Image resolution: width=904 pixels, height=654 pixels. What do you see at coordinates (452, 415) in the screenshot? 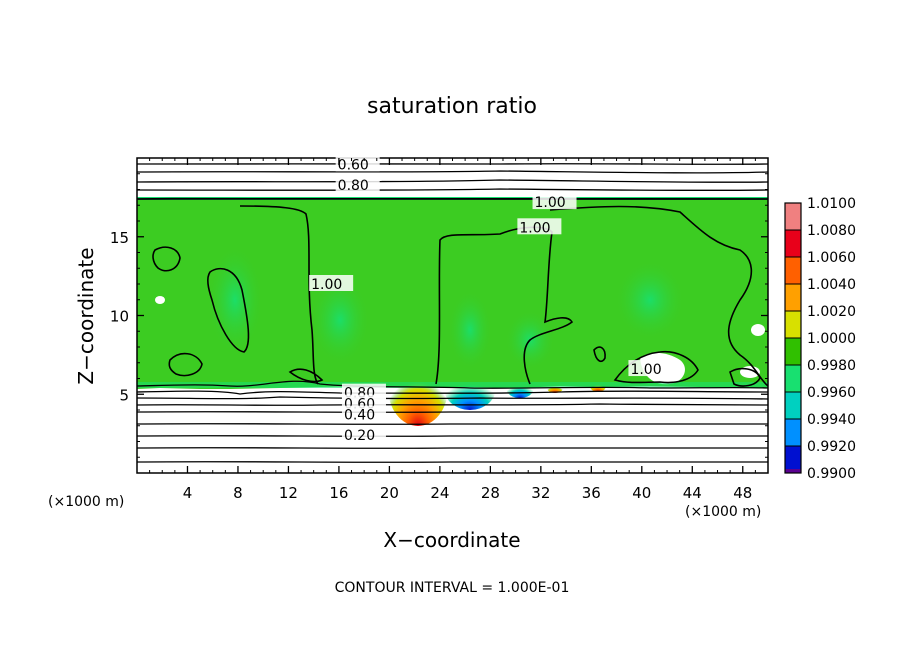
I see `contour-lines-lower` at bounding box center [452, 415].